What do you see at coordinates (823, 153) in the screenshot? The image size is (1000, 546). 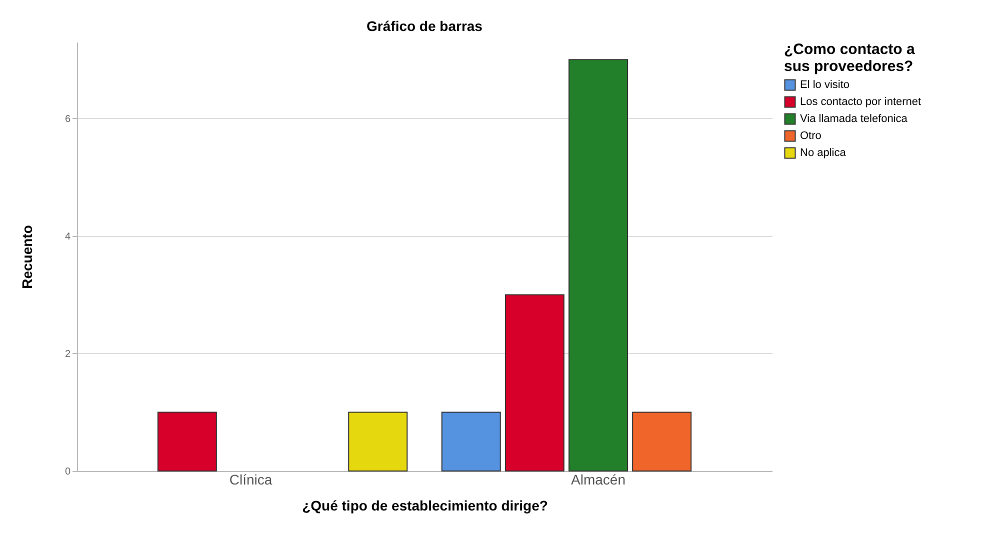 I see `legend-label: No aplica` at bounding box center [823, 153].